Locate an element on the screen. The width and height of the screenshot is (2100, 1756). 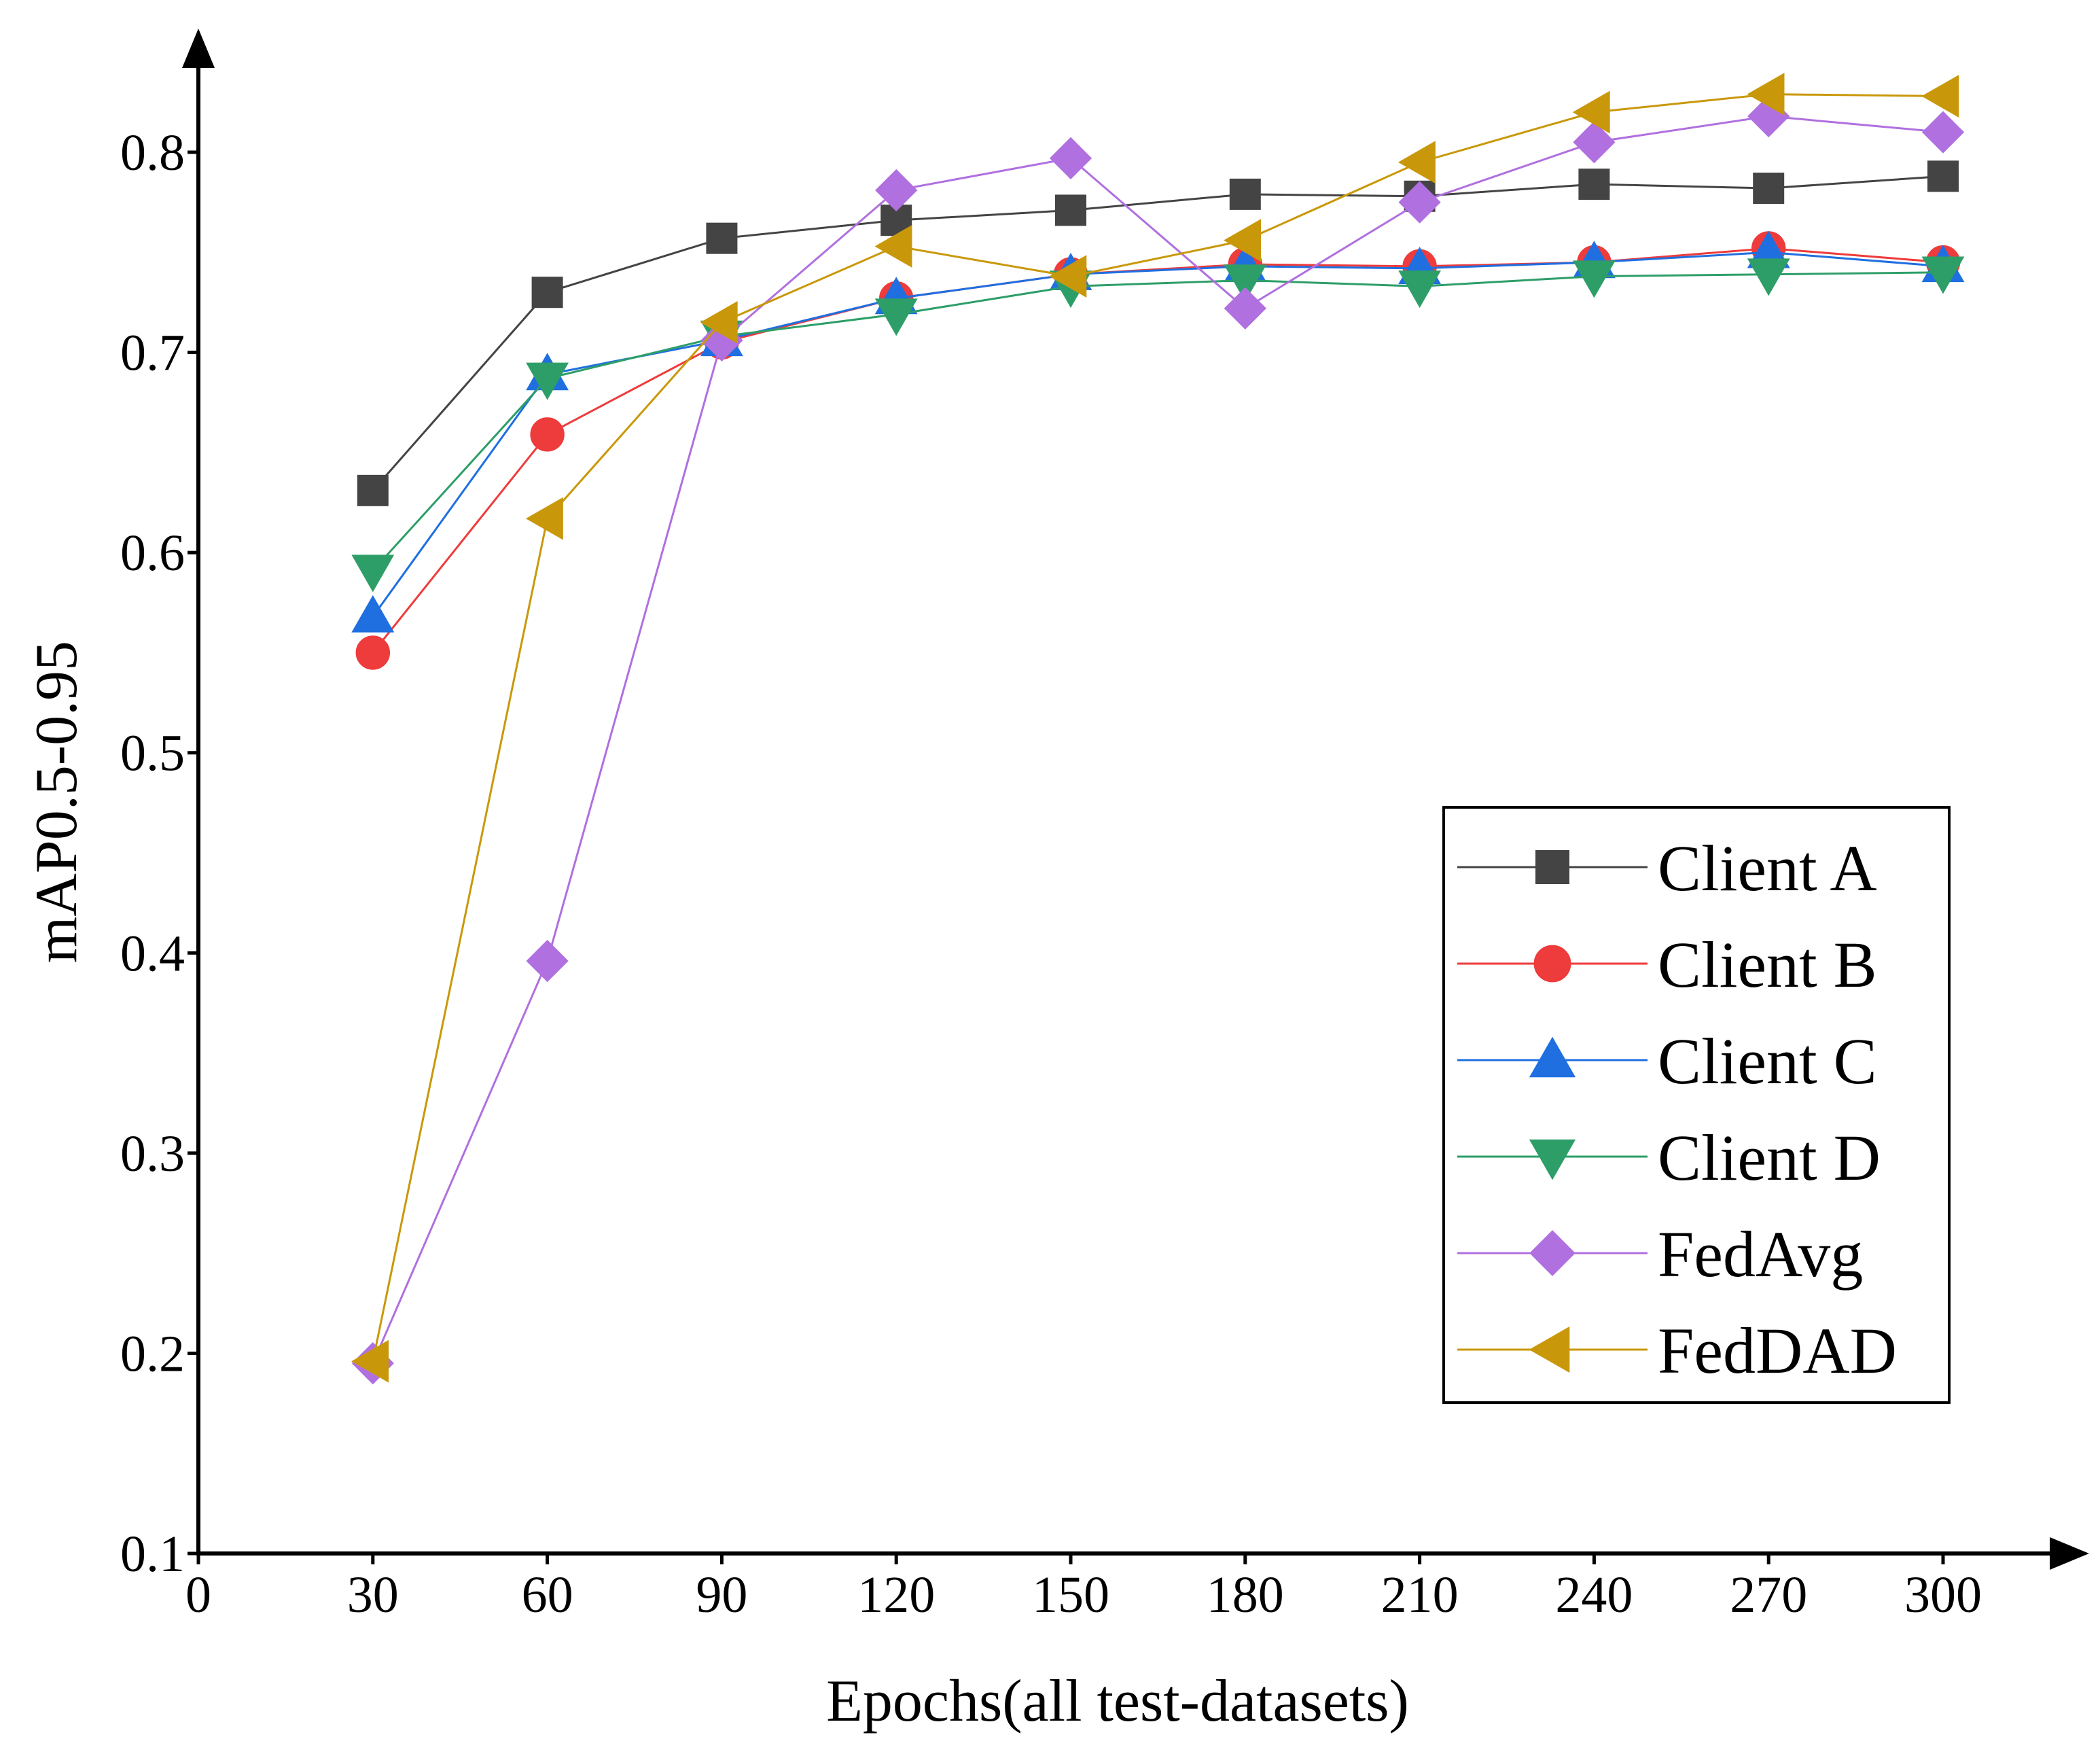
legend-entry: FedDAD is located at coordinates (1677, 1350).